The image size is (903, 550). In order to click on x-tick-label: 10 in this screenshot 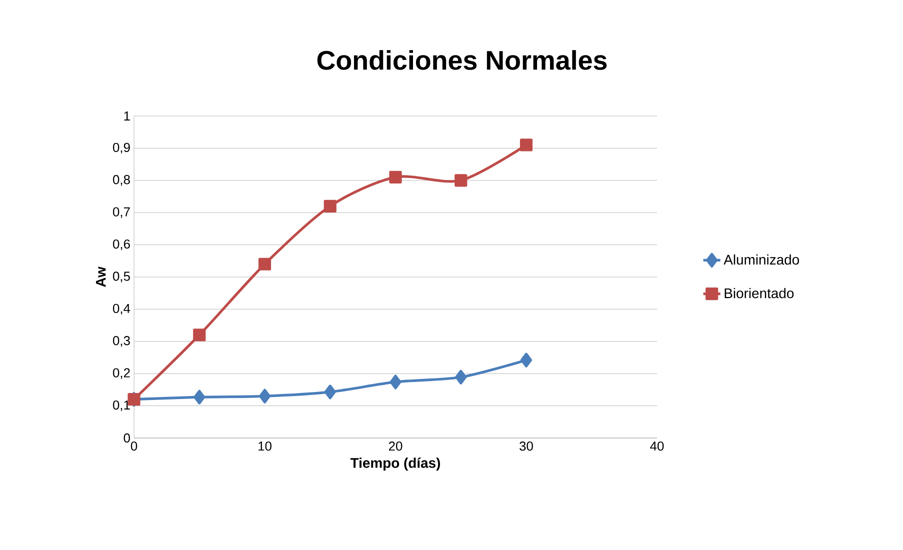, I will do `click(265, 446)`.